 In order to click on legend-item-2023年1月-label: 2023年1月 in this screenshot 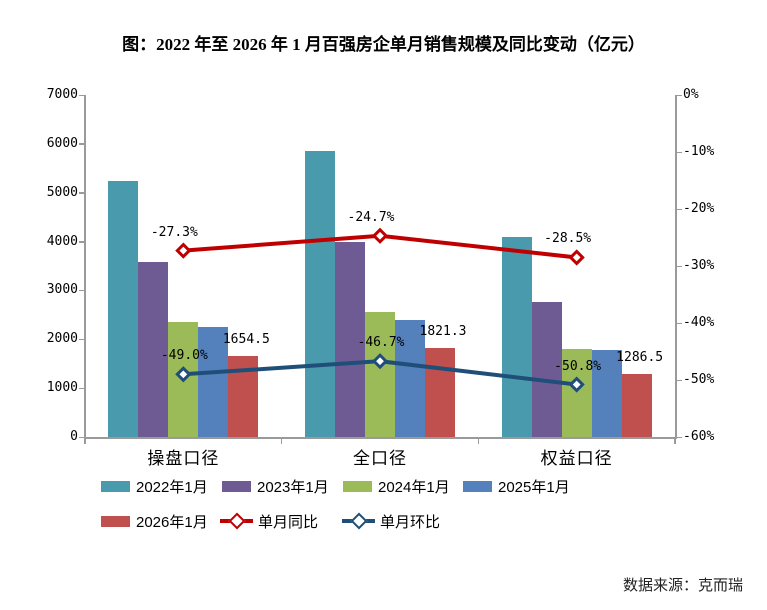, I will do `click(293, 487)`.